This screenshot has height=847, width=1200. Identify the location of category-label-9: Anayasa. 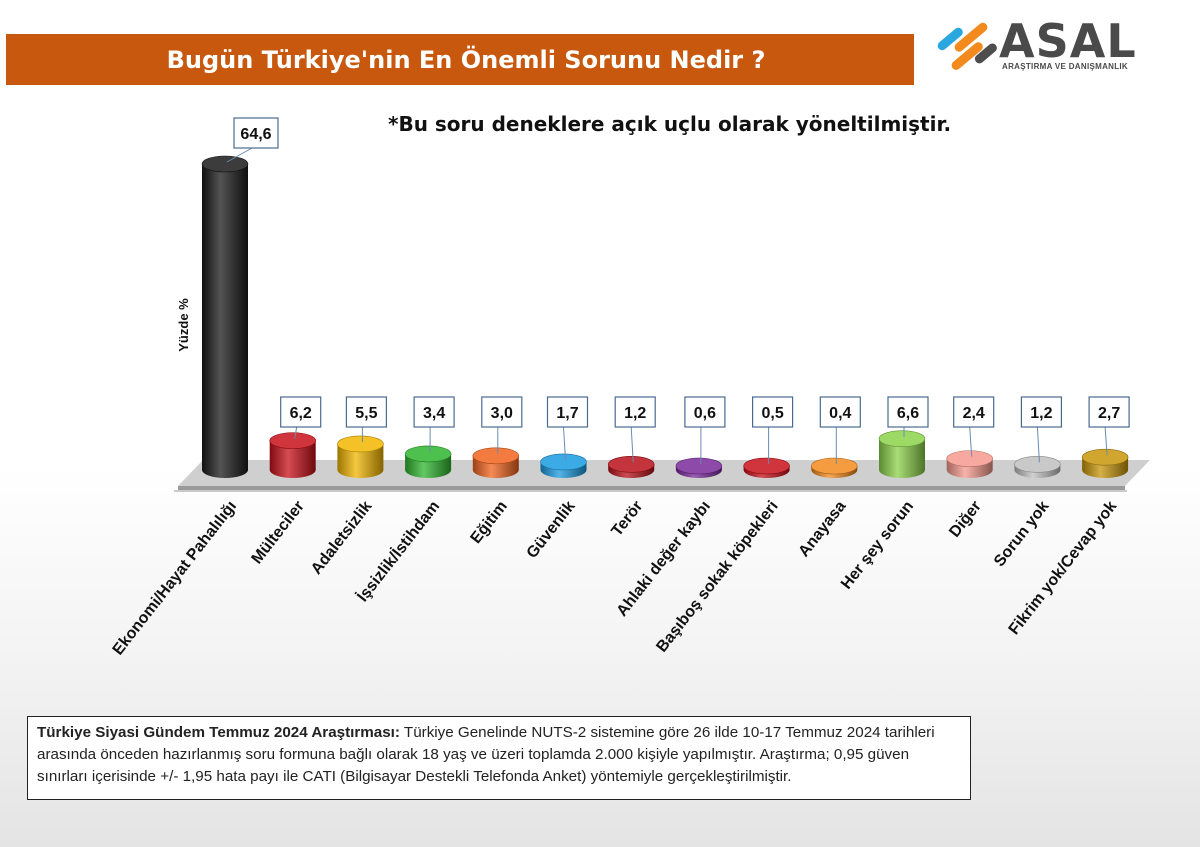
(823, 529).